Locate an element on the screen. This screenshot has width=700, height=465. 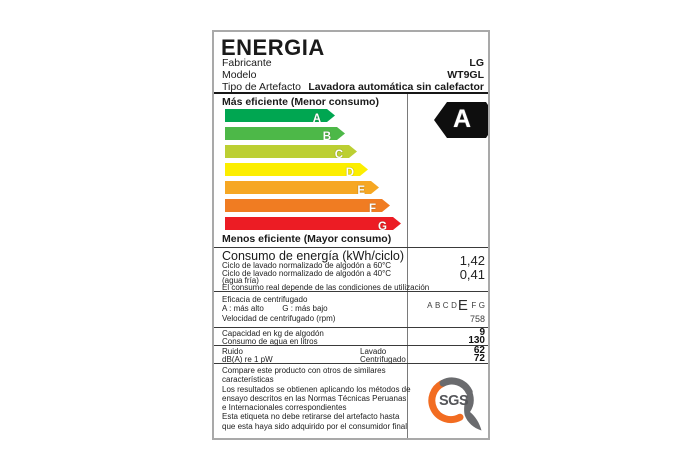
spin-heading: Eficacia de centrifugado is located at coordinates (265, 299).